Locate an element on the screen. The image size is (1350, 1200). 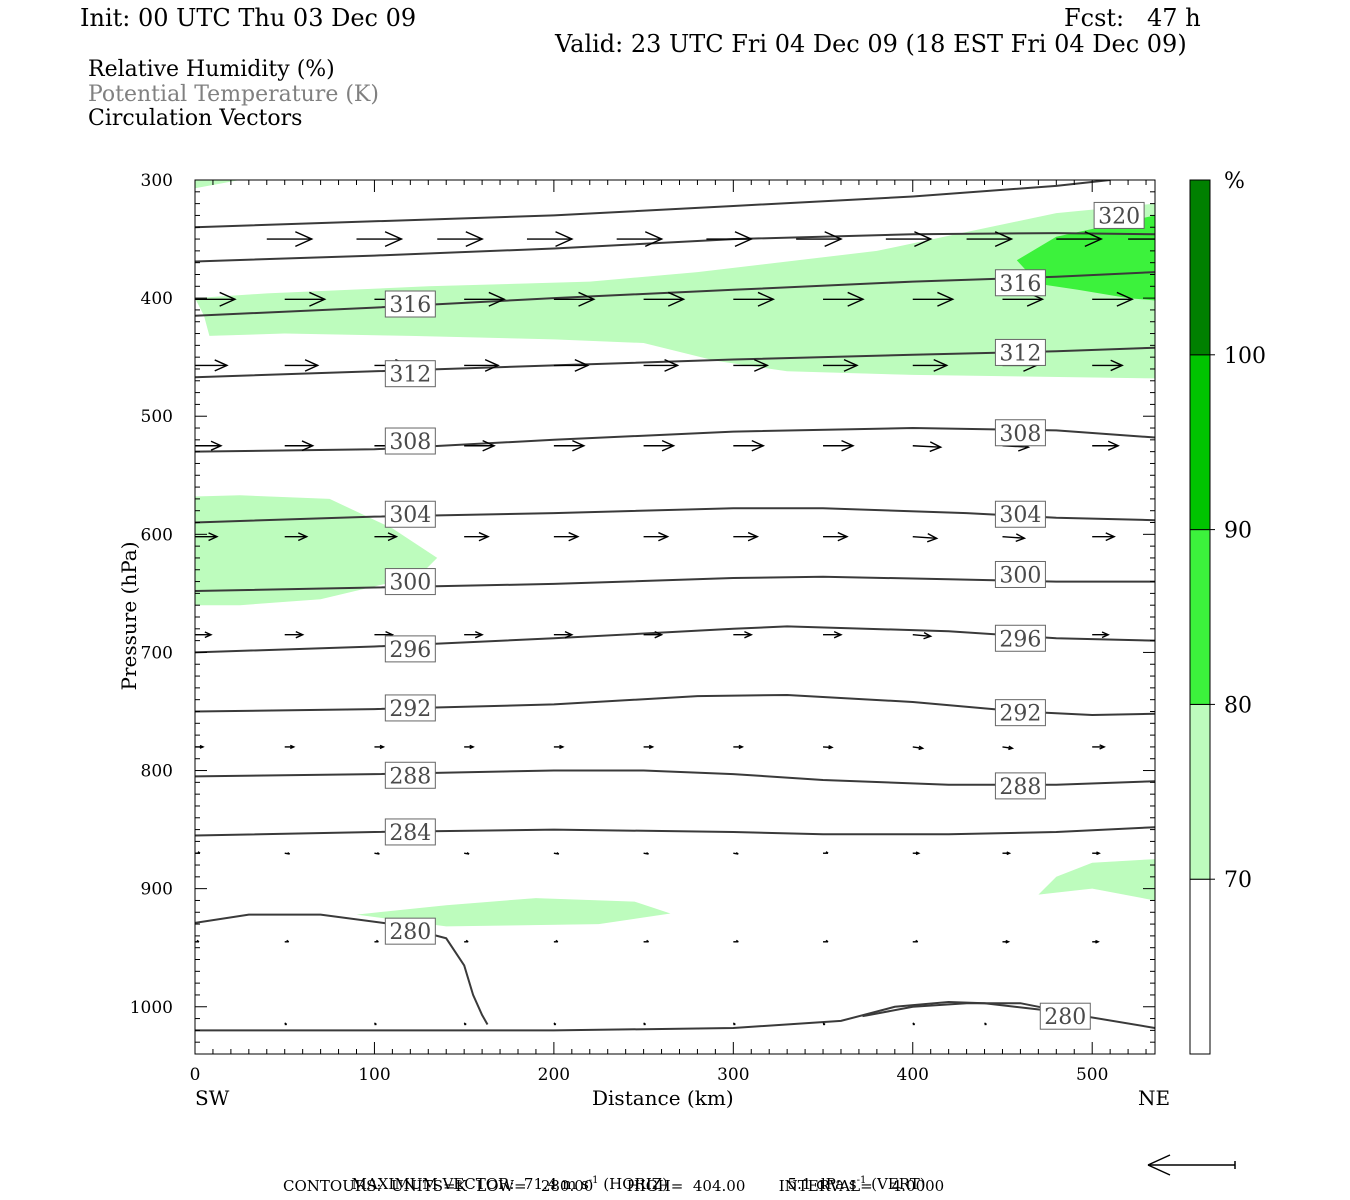
x-tick-label: 200 is located at coordinates (554, 1075).